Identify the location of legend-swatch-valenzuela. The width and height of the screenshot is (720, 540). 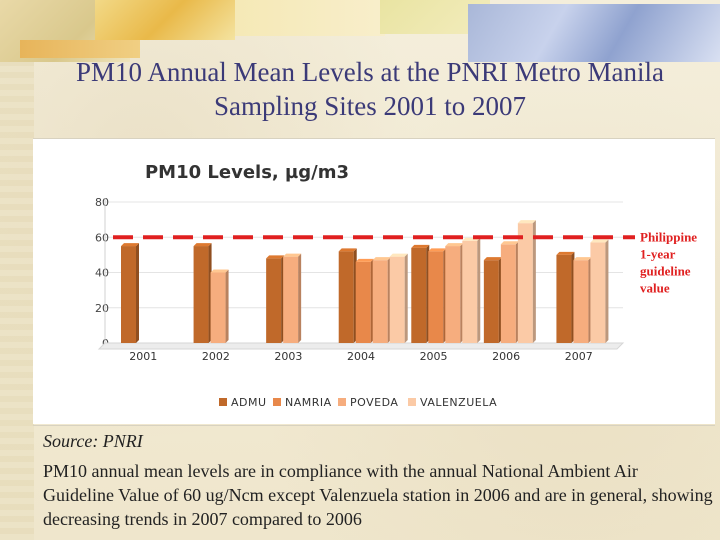
(412, 402).